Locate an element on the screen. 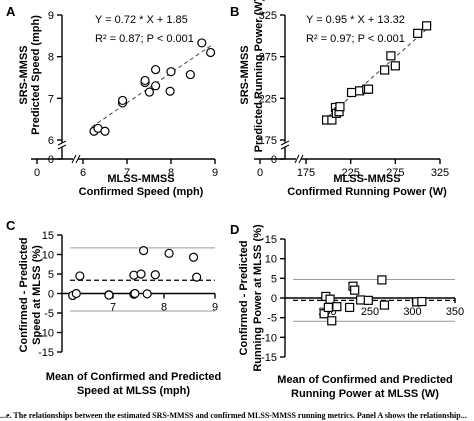 This screenshot has width=474, height=421. x-tick-label: 6 is located at coordinates (83, 173).